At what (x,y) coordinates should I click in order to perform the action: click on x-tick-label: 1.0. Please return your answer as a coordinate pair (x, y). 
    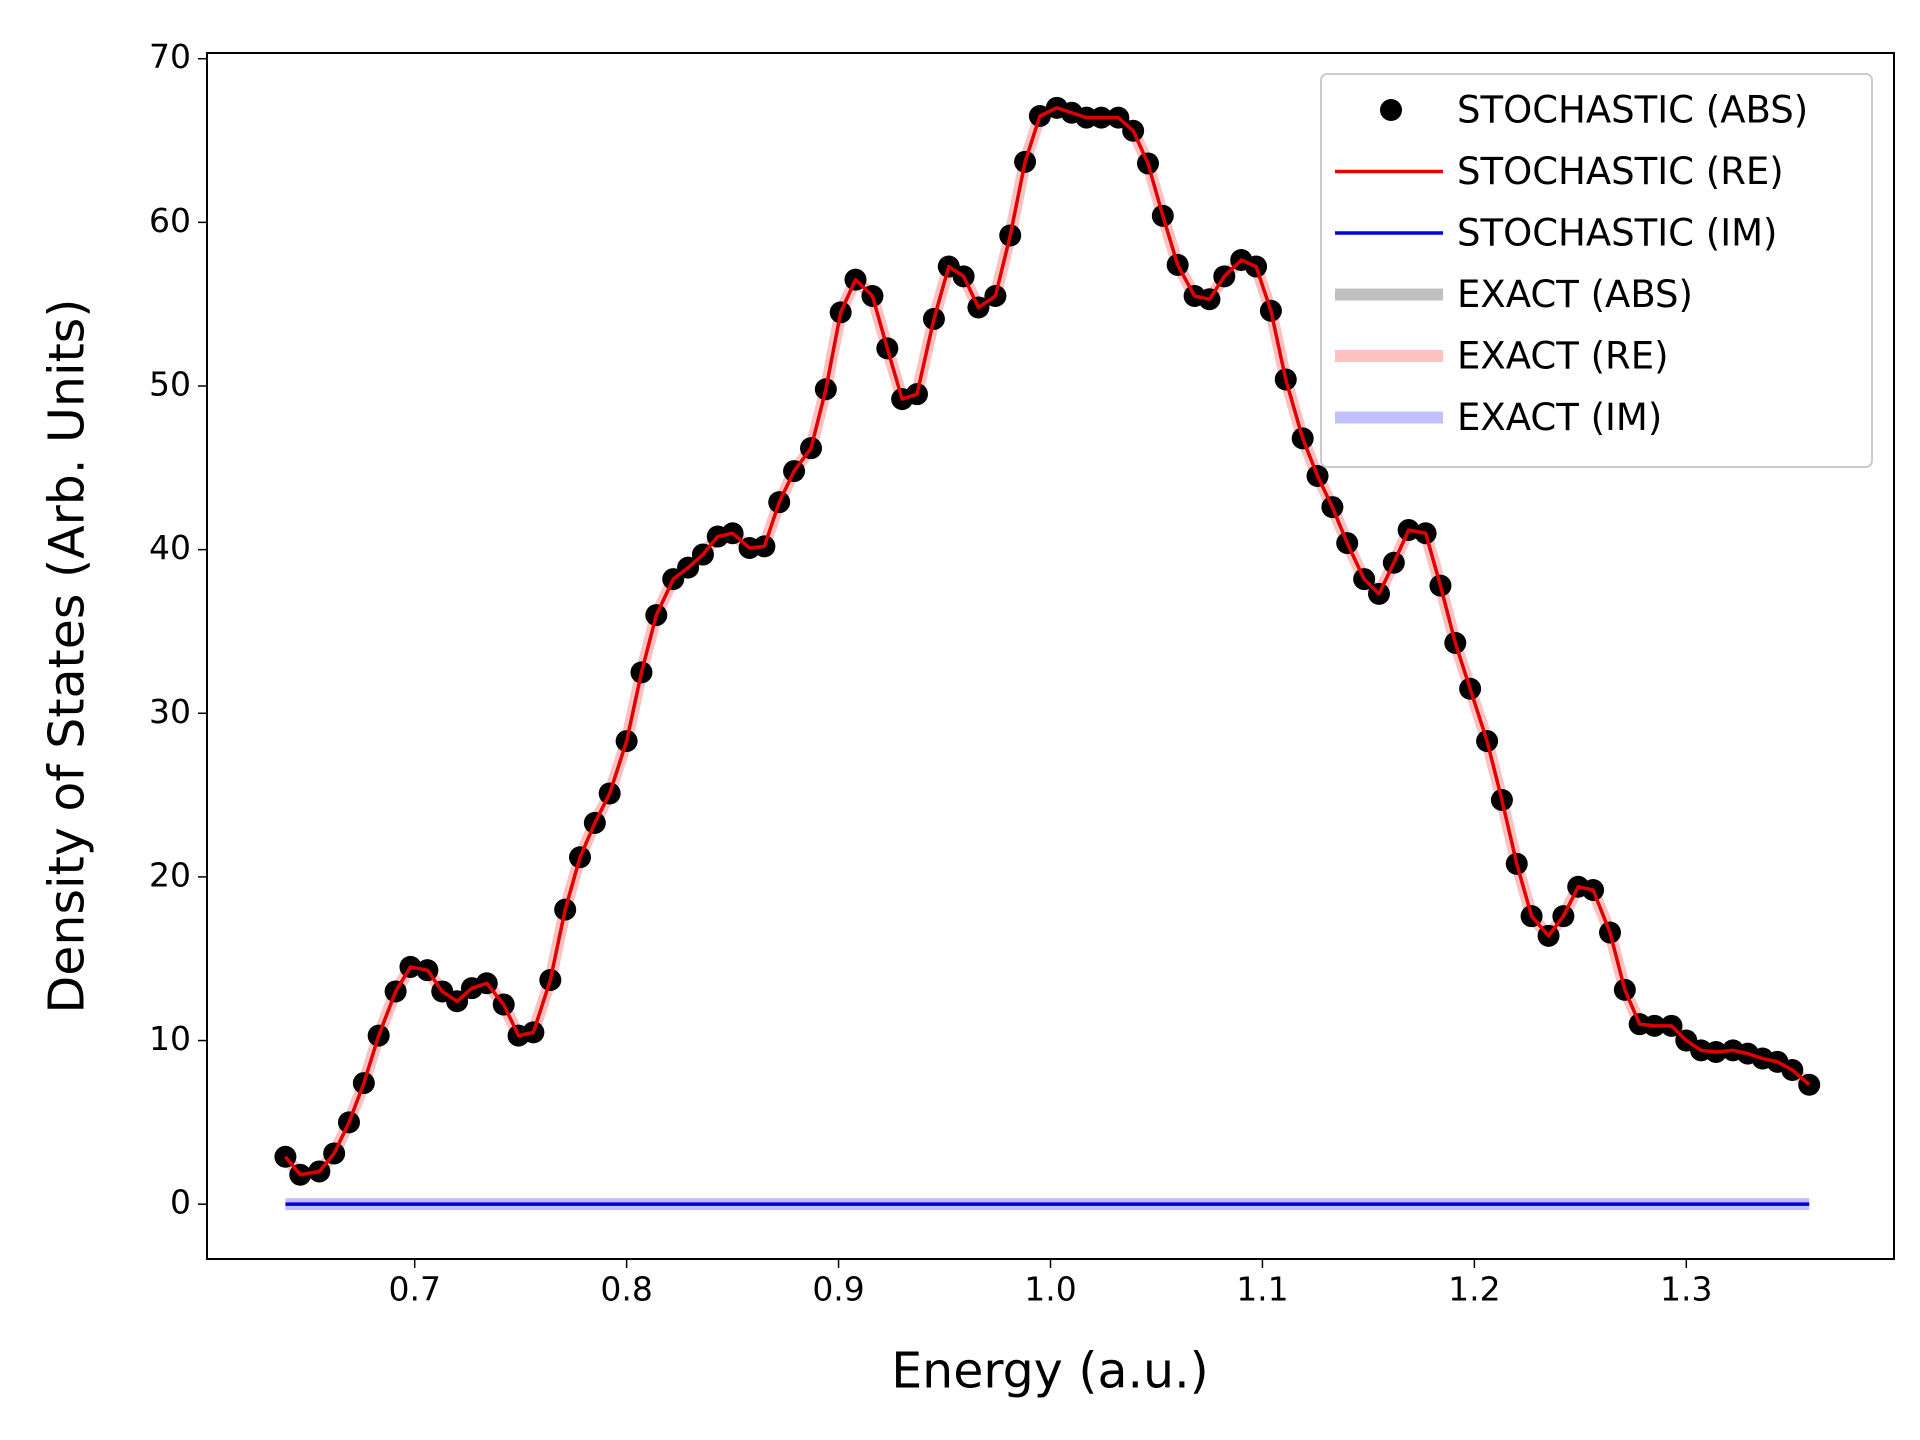
    Looking at the image, I should click on (1050, 1289).